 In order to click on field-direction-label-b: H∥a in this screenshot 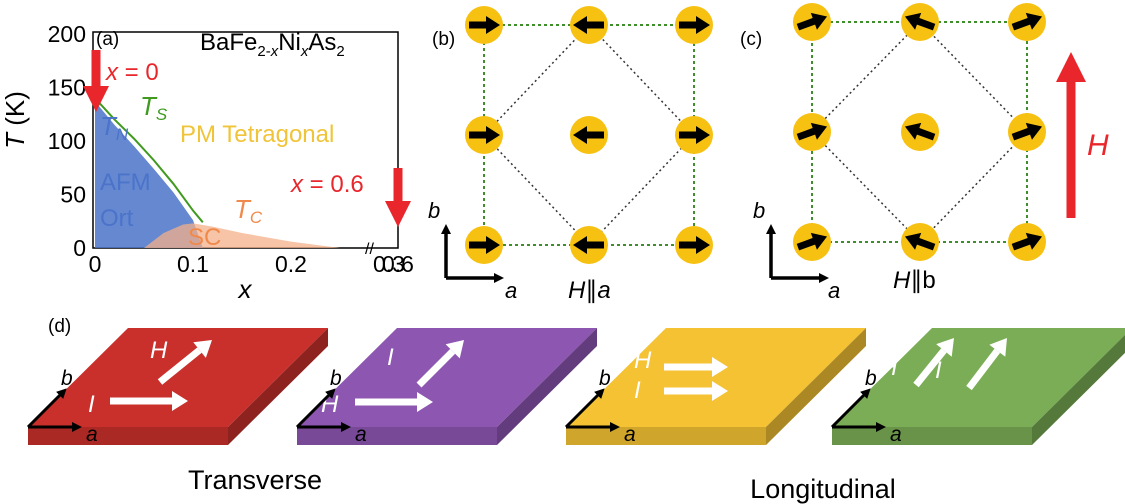, I will do `click(589, 290)`.